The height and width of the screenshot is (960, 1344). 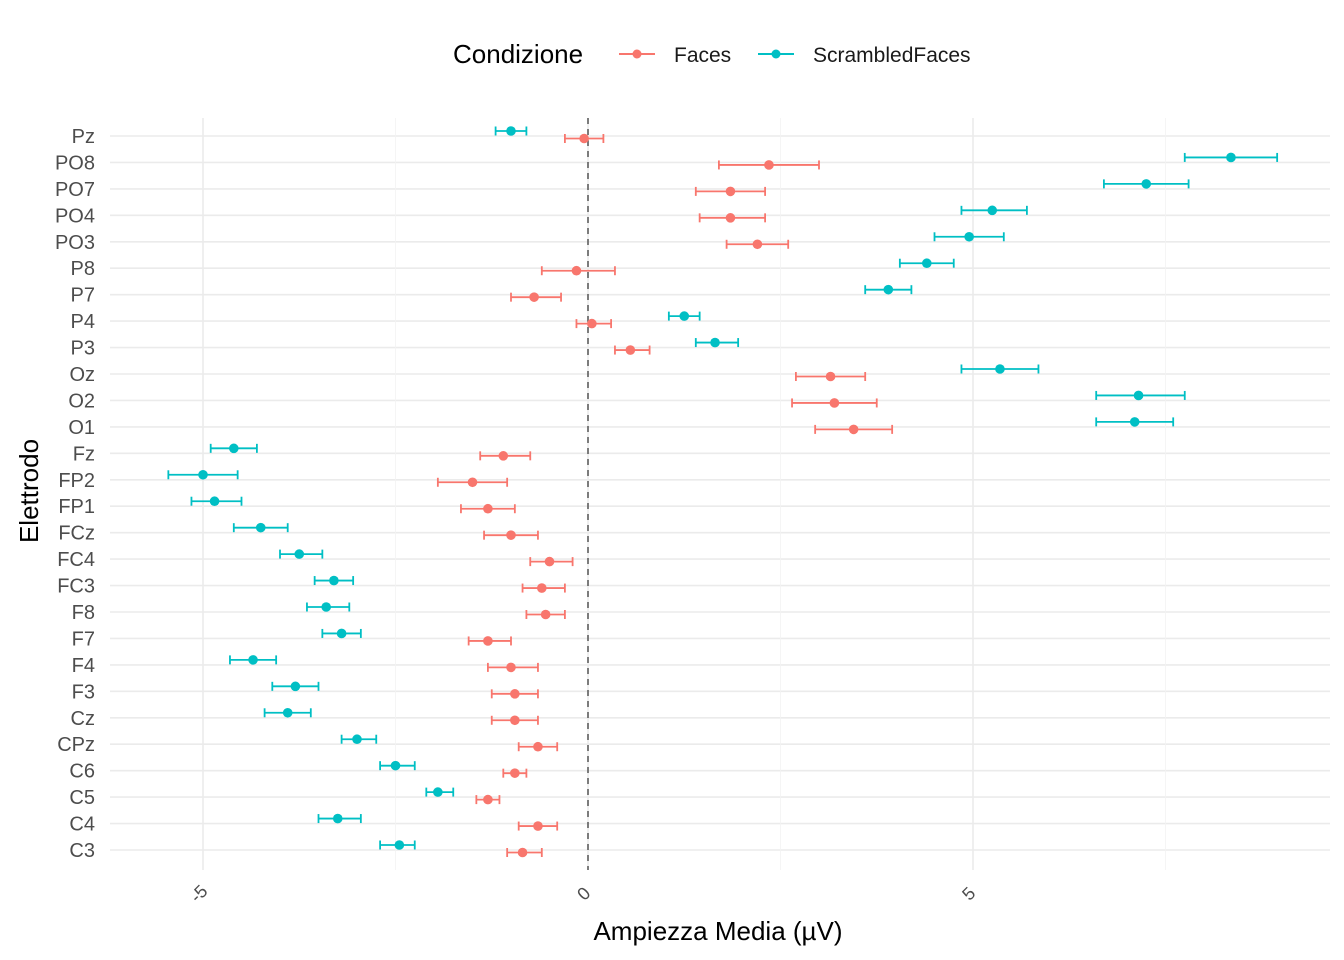 What do you see at coordinates (75, 190) in the screenshot?
I see `y-tick-label: PO7` at bounding box center [75, 190].